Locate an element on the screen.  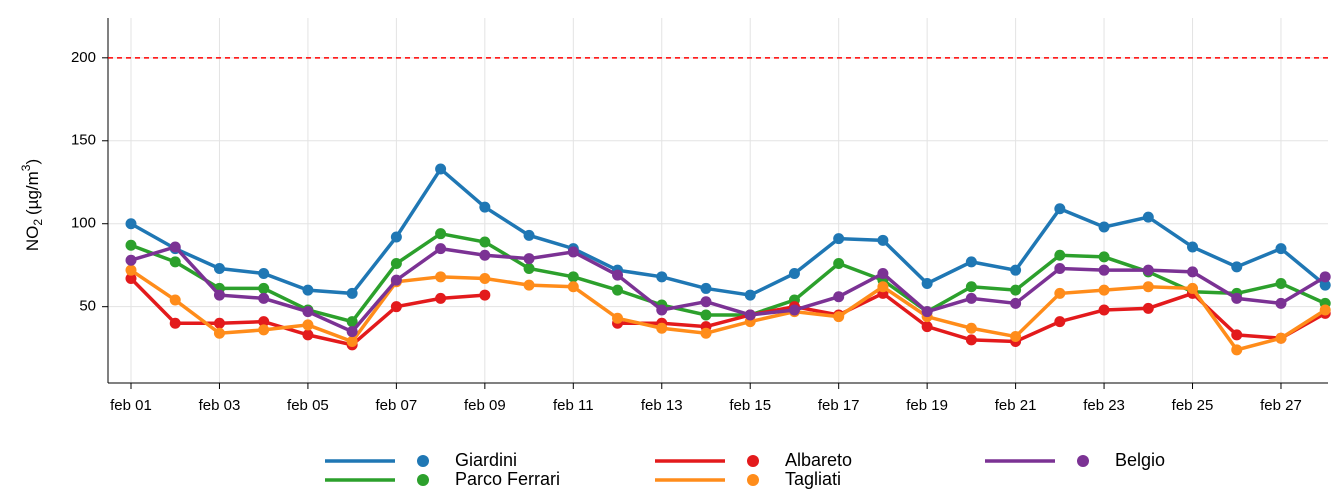
x-tick-label: feb 01 is located at coordinates (131, 405).